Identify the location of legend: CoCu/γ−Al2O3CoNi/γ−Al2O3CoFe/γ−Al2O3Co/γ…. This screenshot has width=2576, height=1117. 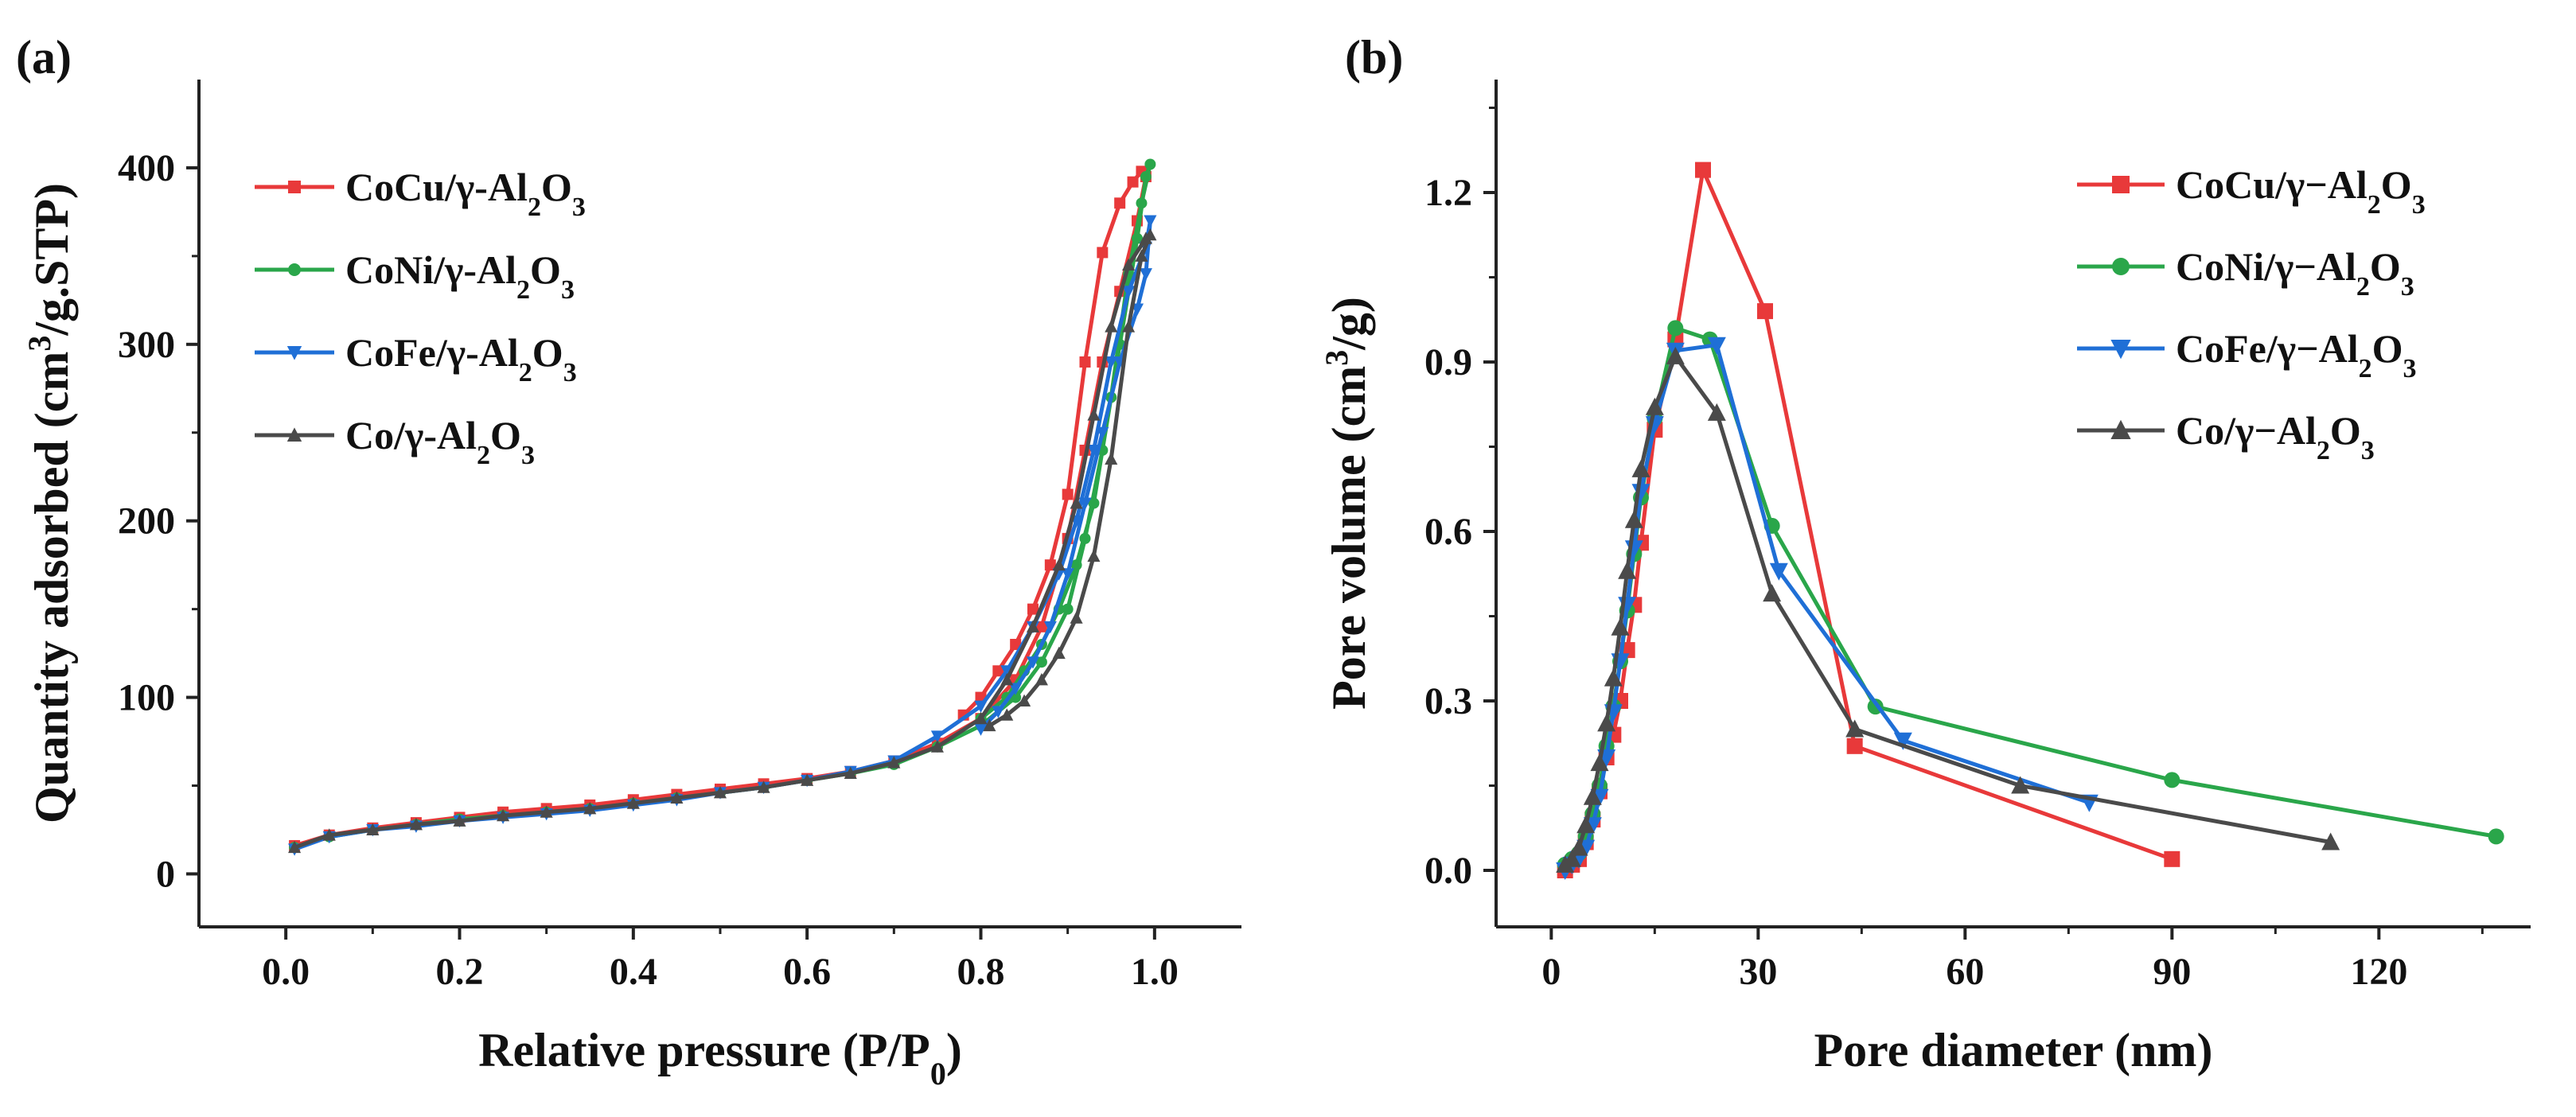
(2251, 313).